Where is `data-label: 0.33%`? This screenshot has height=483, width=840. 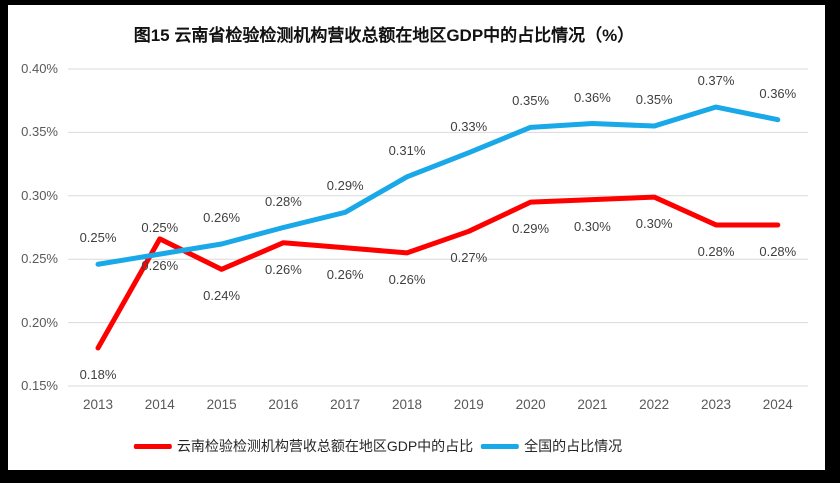
data-label: 0.33% is located at coordinates (469, 126).